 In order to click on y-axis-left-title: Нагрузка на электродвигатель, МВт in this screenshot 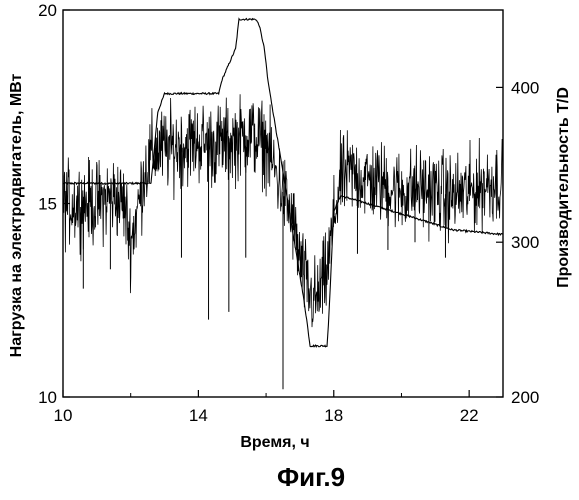, I will do `click(16, 216)`.